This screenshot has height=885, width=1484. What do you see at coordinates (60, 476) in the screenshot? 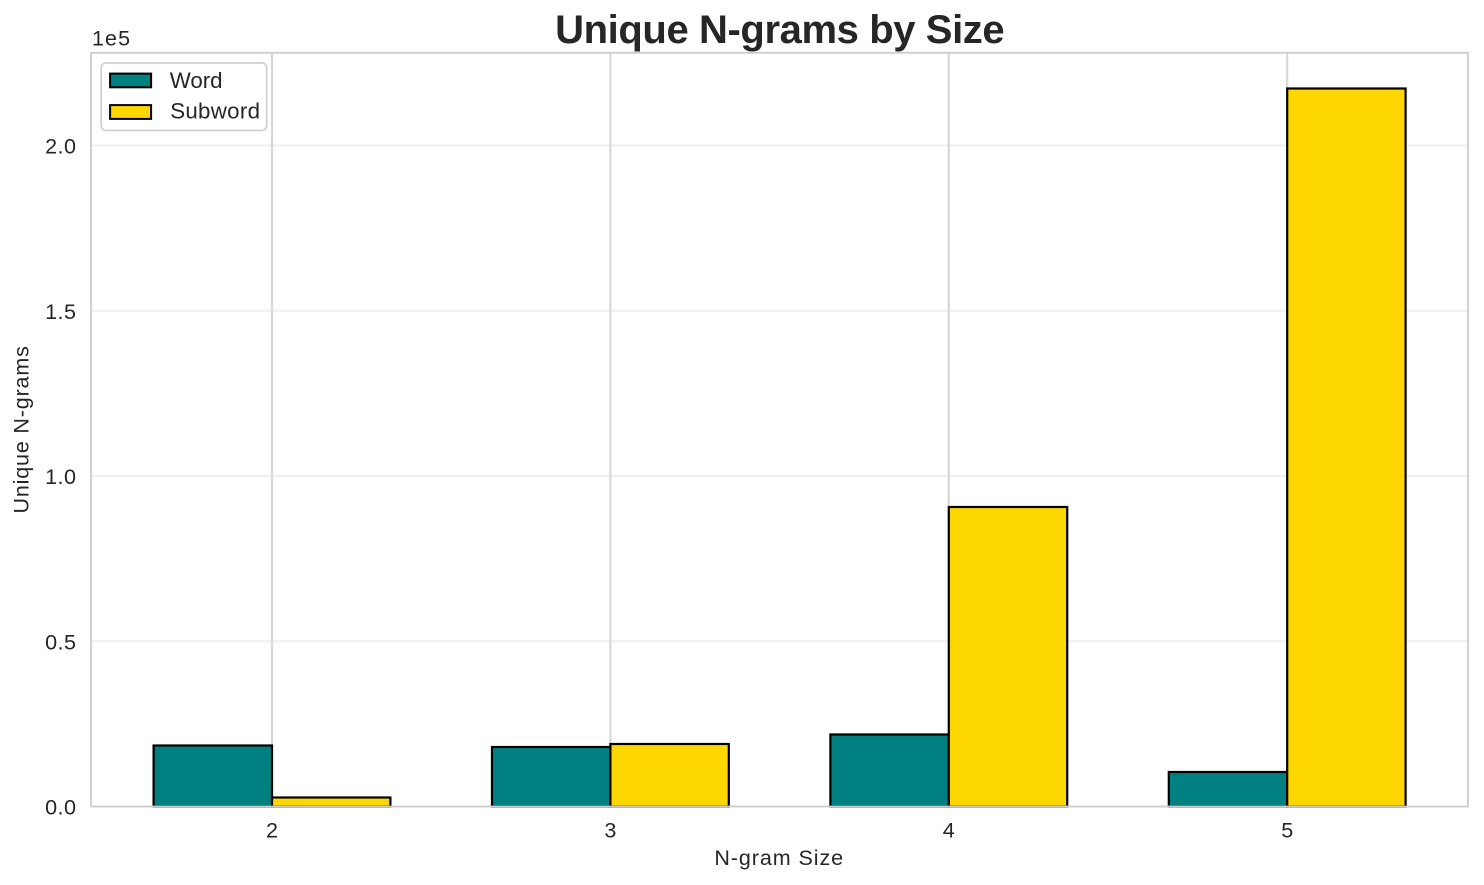
I see `svg-text: 1.0` at bounding box center [60, 476].